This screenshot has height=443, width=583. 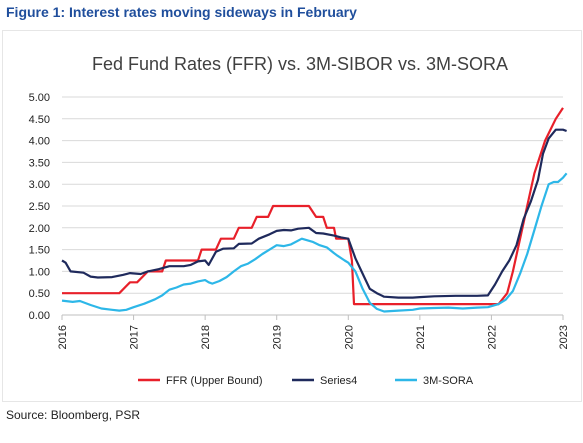 I want to click on legend-label: 3M-SORA, so click(x=448, y=381).